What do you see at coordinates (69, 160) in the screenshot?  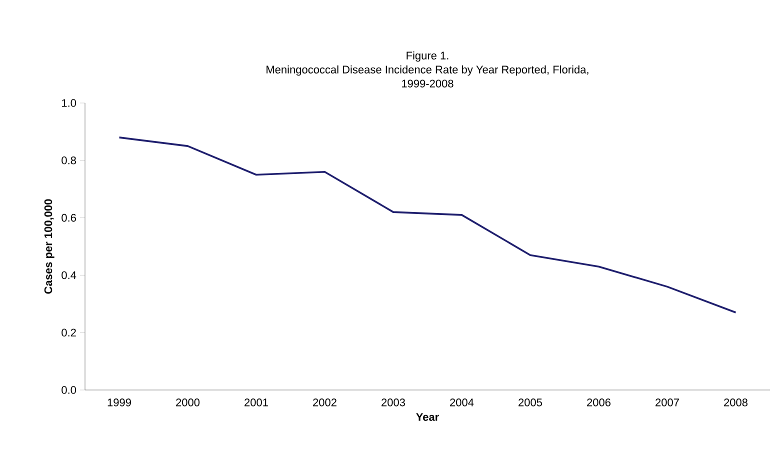 I see `y-tick-label: 0.8` at bounding box center [69, 160].